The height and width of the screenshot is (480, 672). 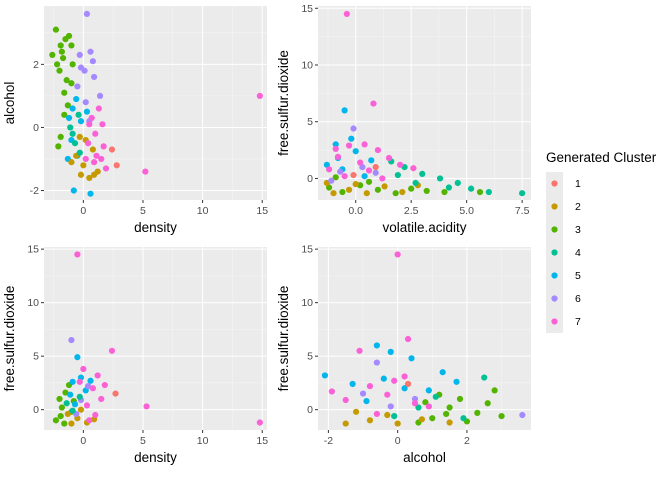 I want to click on x-axis-title: density, so click(x=155, y=227).